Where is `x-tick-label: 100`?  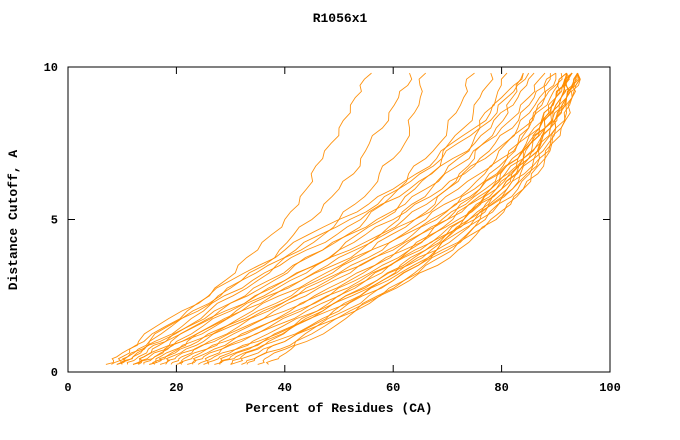 x-tick-label: 100 is located at coordinates (610, 388).